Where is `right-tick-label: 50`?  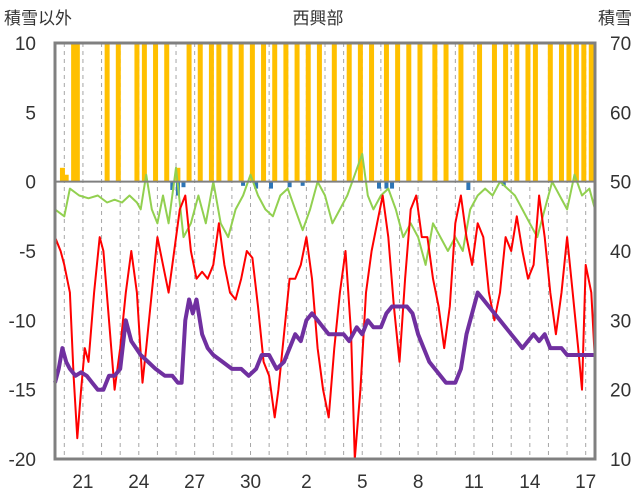
right-tick-label: 50 is located at coordinates (620, 183).